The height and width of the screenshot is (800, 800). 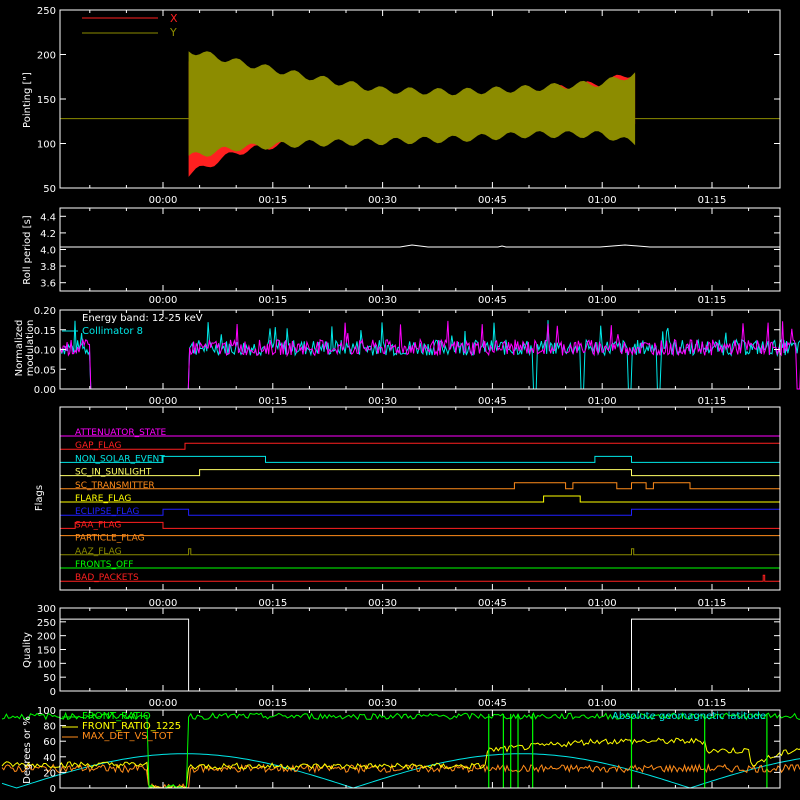 What do you see at coordinates (27, 650) in the screenshot?
I see `quality-ylabel: Quality` at bounding box center [27, 650].